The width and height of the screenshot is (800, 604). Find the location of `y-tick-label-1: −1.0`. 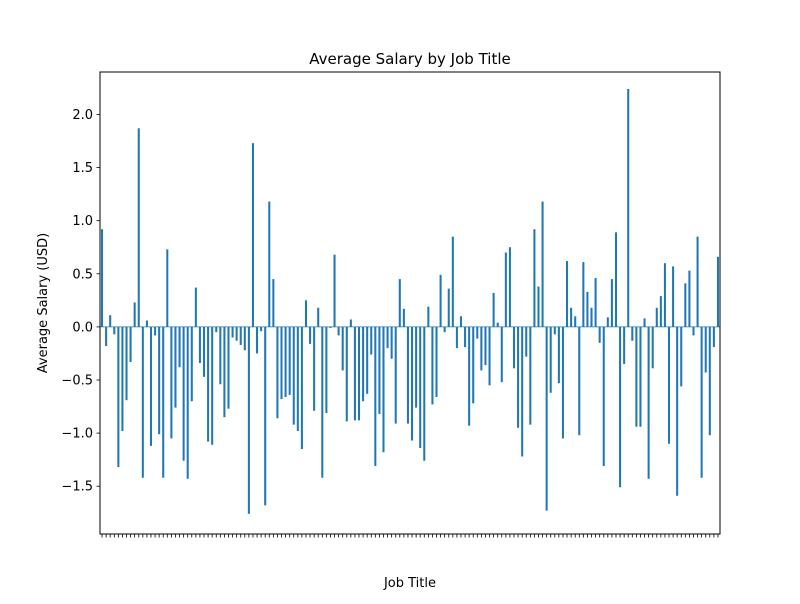

y-tick-label-1: −1.0 is located at coordinates (77, 434).